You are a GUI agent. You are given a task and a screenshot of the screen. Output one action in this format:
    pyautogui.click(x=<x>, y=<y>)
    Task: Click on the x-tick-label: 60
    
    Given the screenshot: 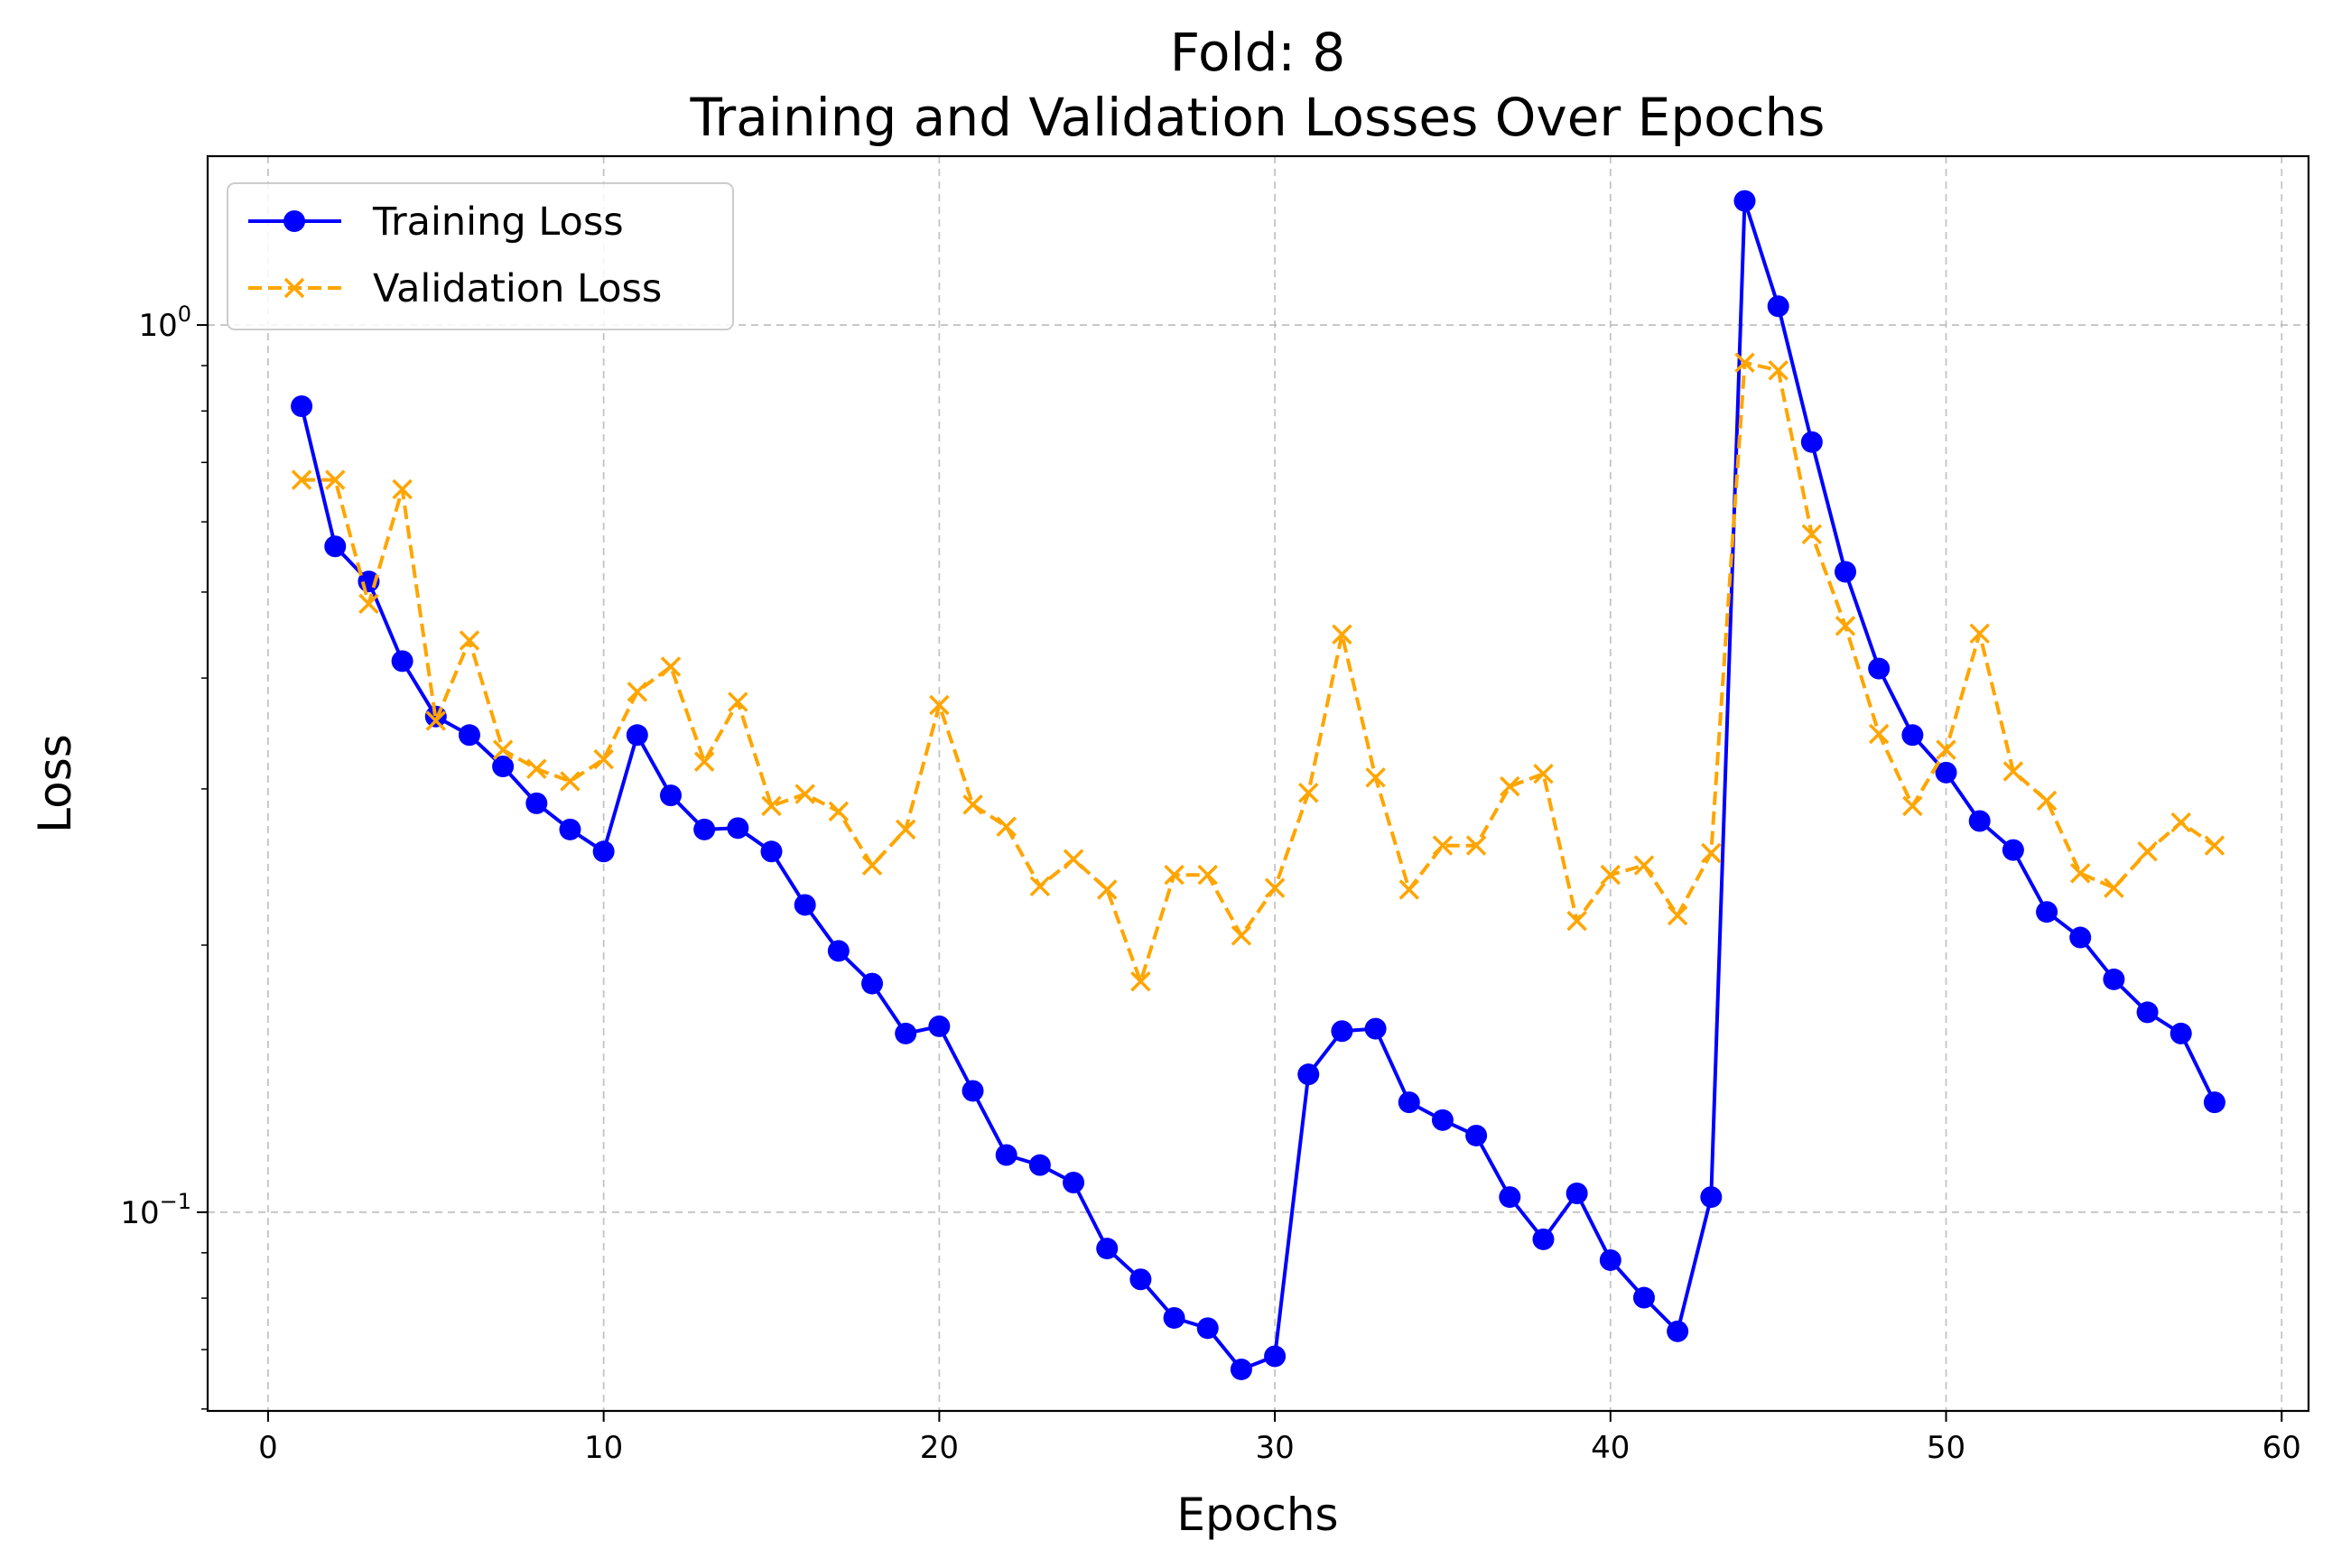 What is the action you would take?
    pyautogui.click(x=2281, y=1448)
    